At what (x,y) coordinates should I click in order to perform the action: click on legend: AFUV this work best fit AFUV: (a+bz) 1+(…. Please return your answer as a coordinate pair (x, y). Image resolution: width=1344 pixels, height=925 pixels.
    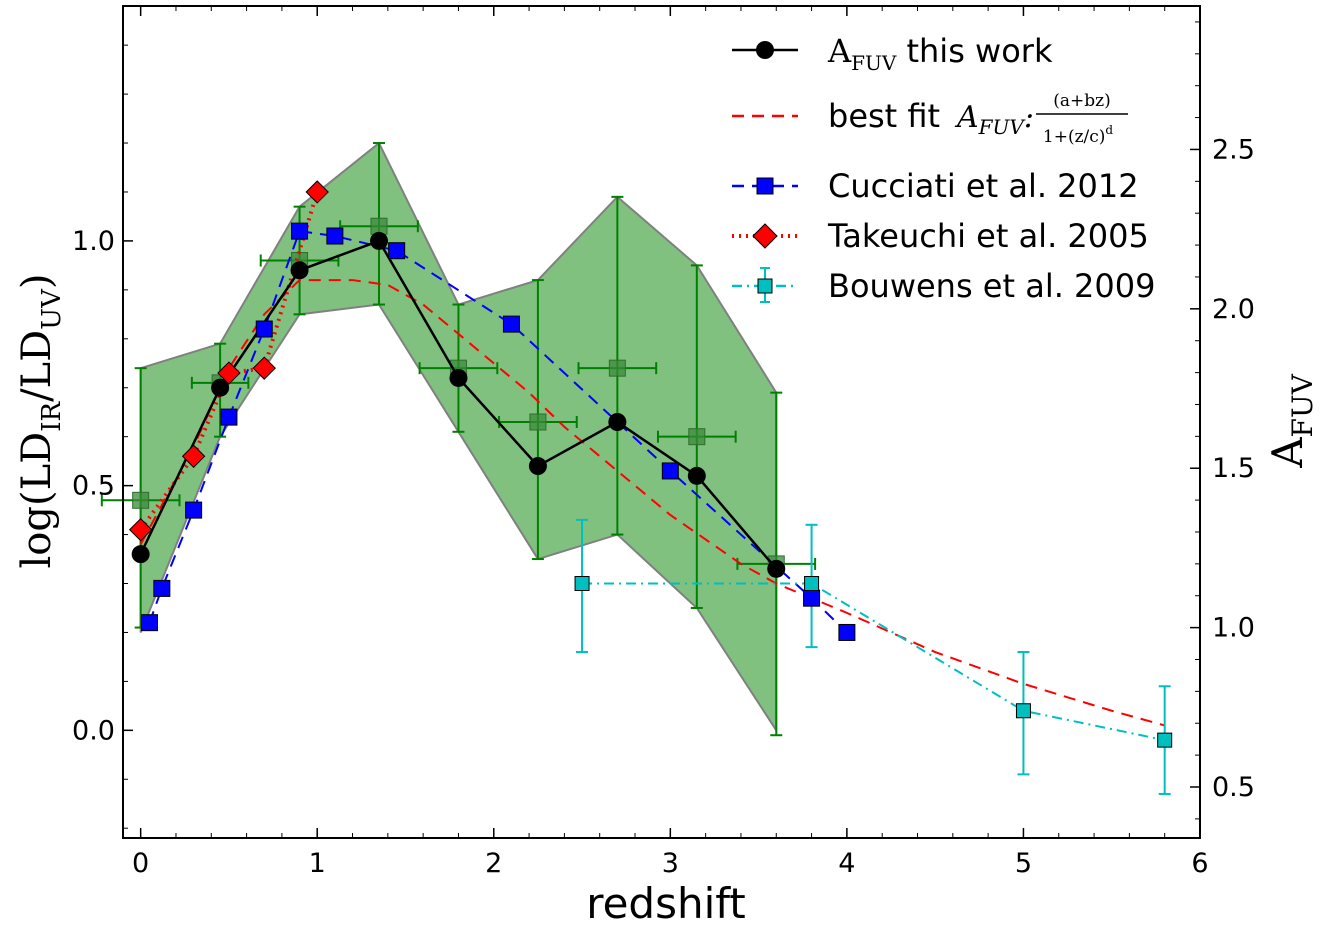
    Looking at the image, I should click on (943, 168).